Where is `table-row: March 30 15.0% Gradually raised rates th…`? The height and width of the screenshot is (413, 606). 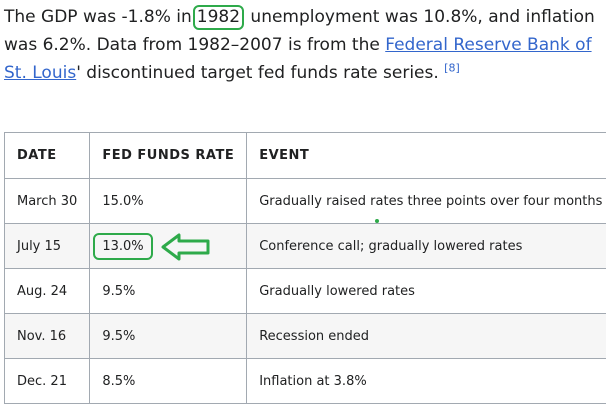 table-row: March 30 15.0% Gradually raised rates th… is located at coordinates (304, 201).